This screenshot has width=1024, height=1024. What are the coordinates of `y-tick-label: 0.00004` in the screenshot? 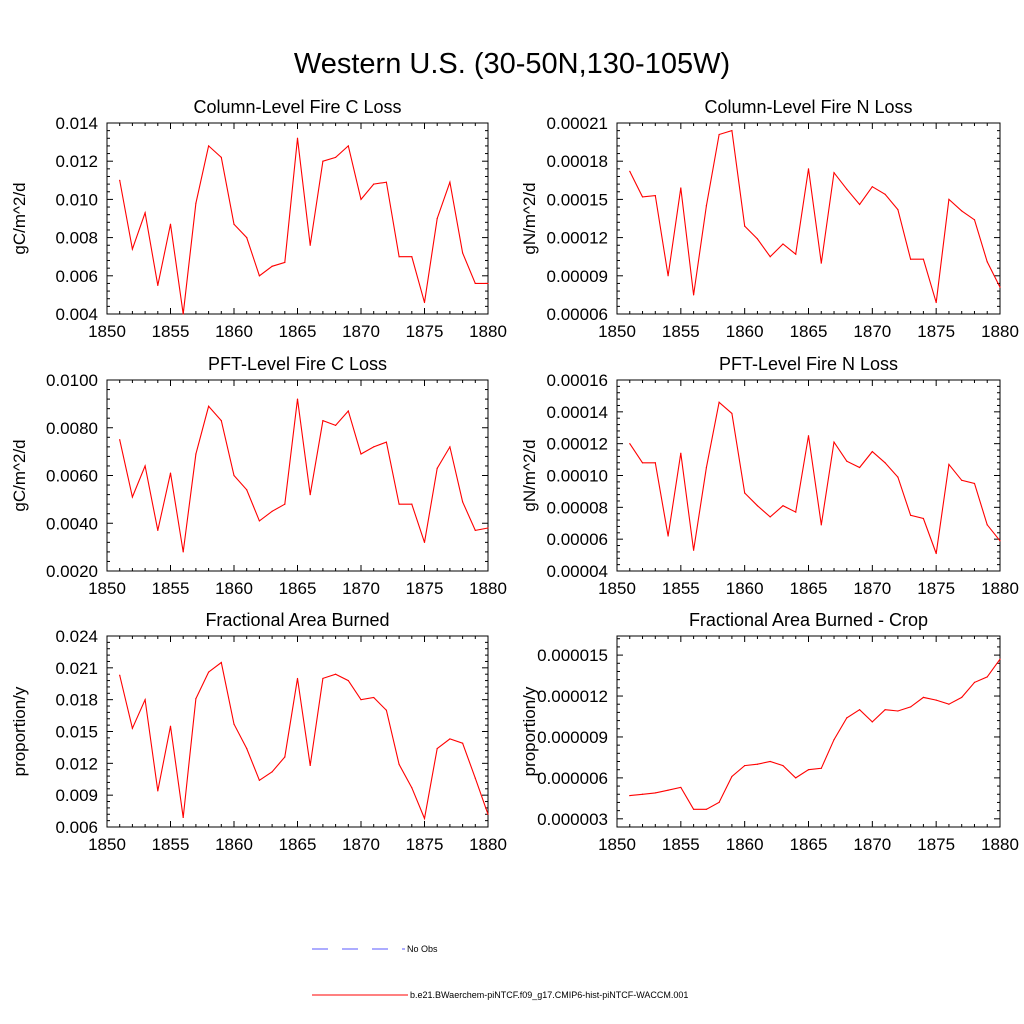 It's located at (577, 571).